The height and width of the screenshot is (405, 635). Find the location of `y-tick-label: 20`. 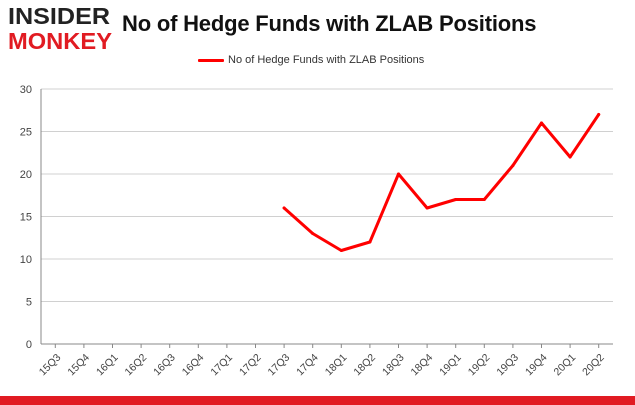

y-tick-label: 20 is located at coordinates (26, 175).